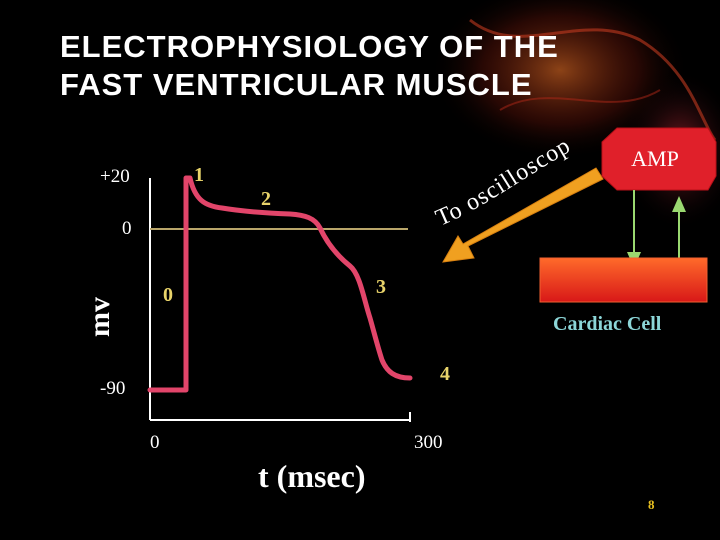 The height and width of the screenshot is (540, 720). What do you see at coordinates (312, 476) in the screenshot?
I see `x-axis-label: t (msec)` at bounding box center [312, 476].